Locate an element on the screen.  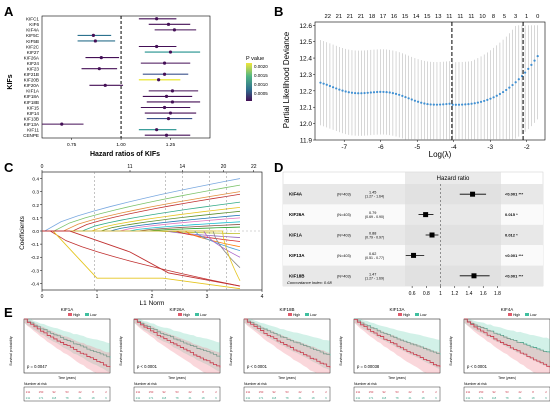
km-legend-high: High is located at coordinates (76, 315).